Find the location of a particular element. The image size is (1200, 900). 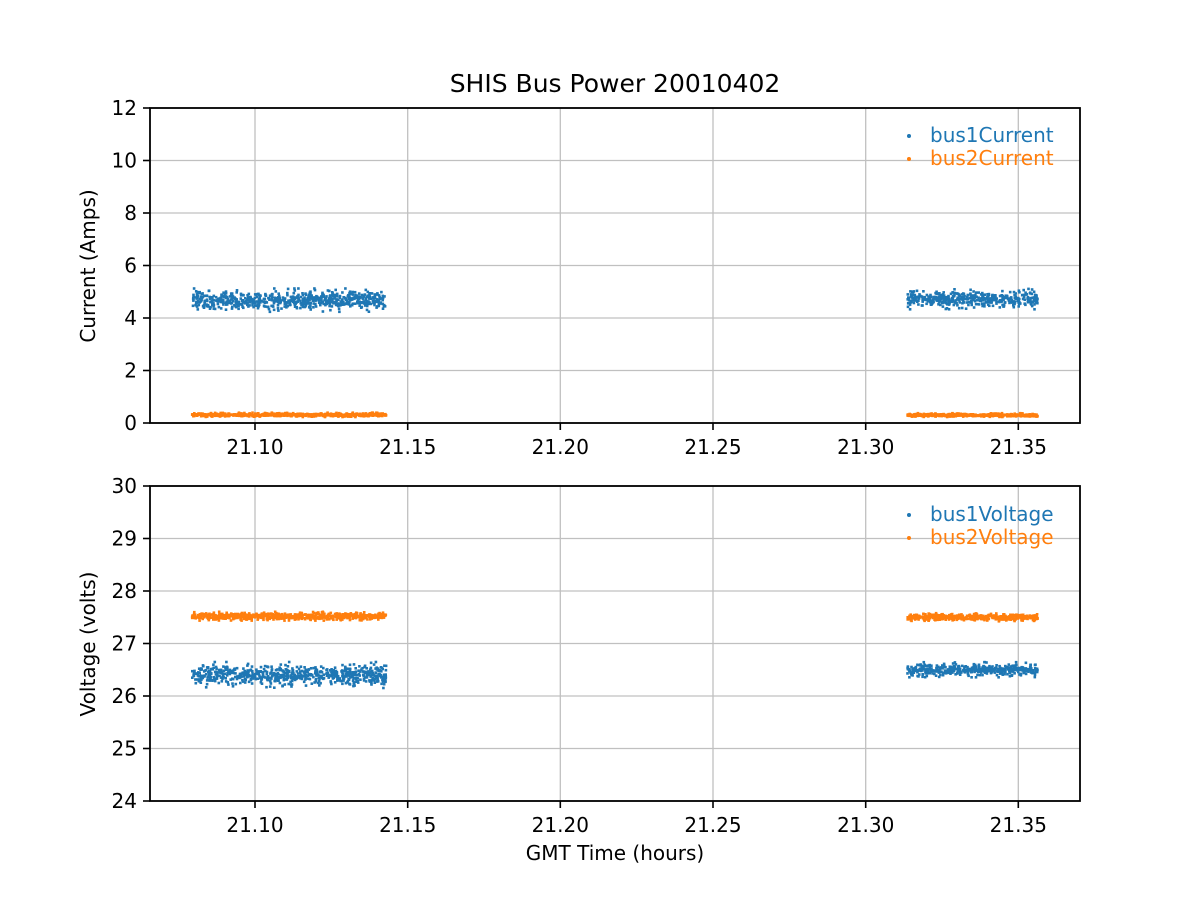

y-tick-label: 24 is located at coordinates (124, 801).